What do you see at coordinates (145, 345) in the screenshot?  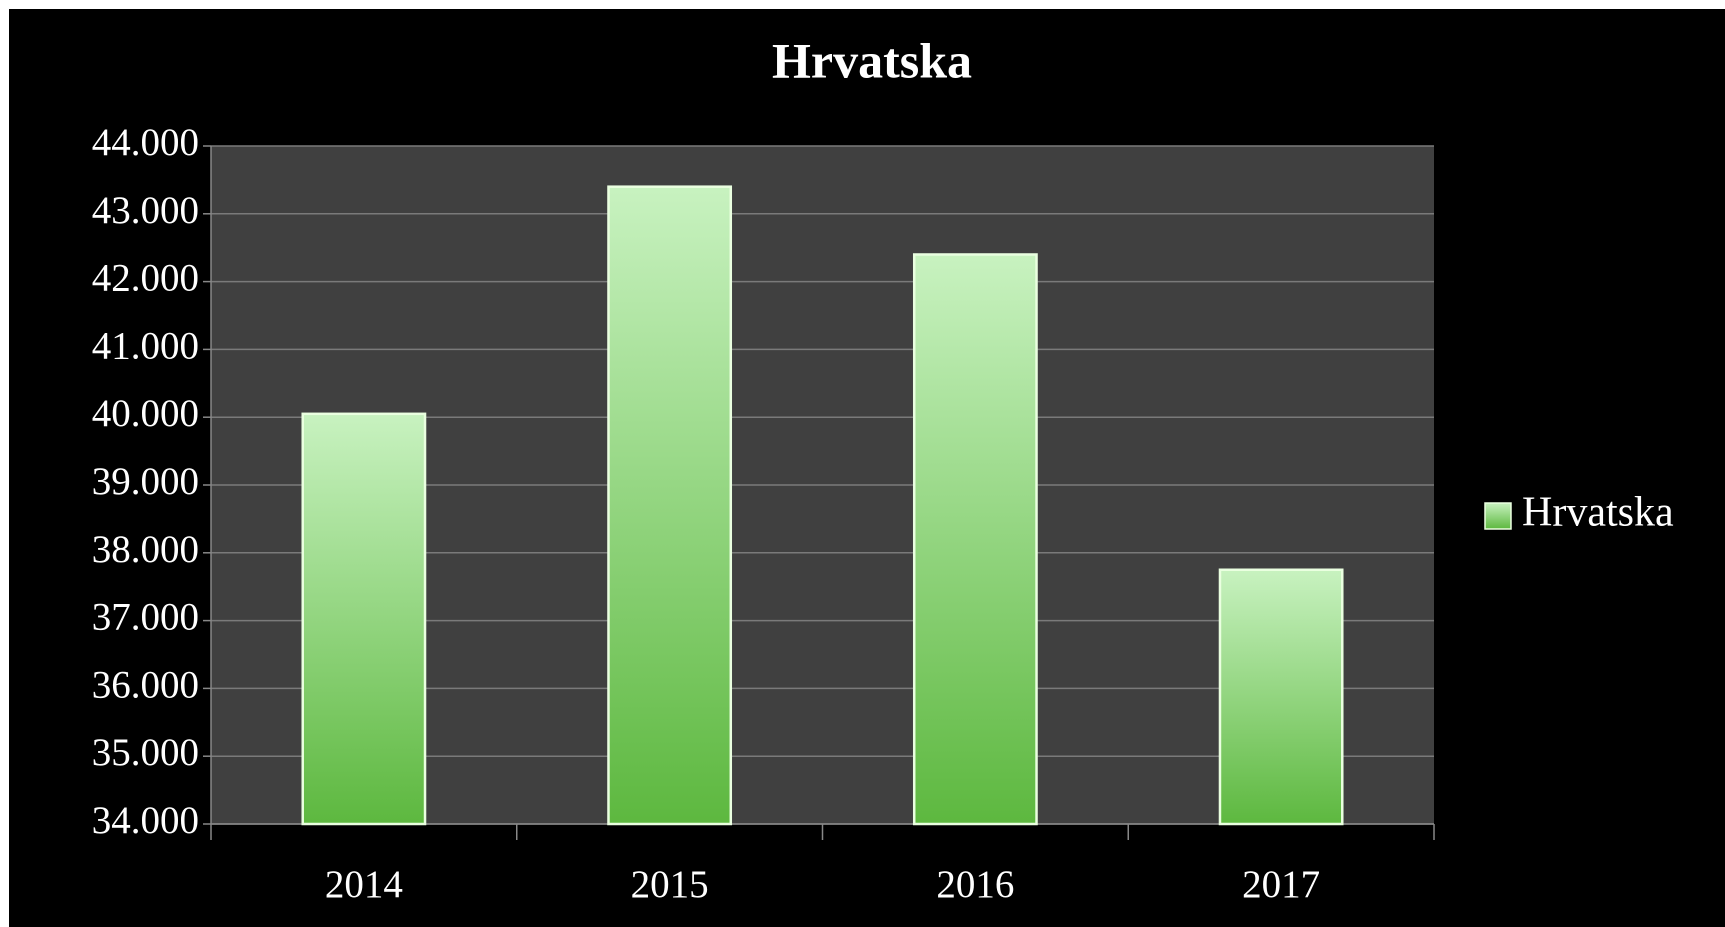 I see `y-tick-label: 41.000` at bounding box center [145, 345].